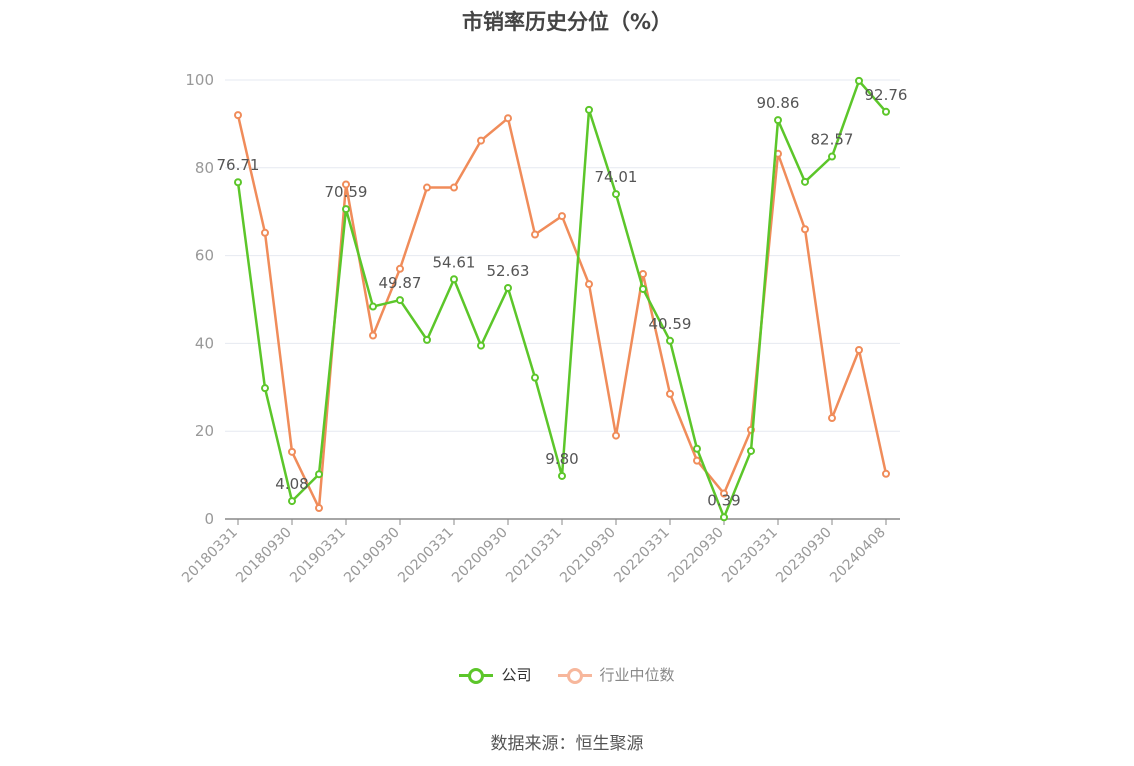  I want to click on x-tick-label: 20220930, so click(696, 556).